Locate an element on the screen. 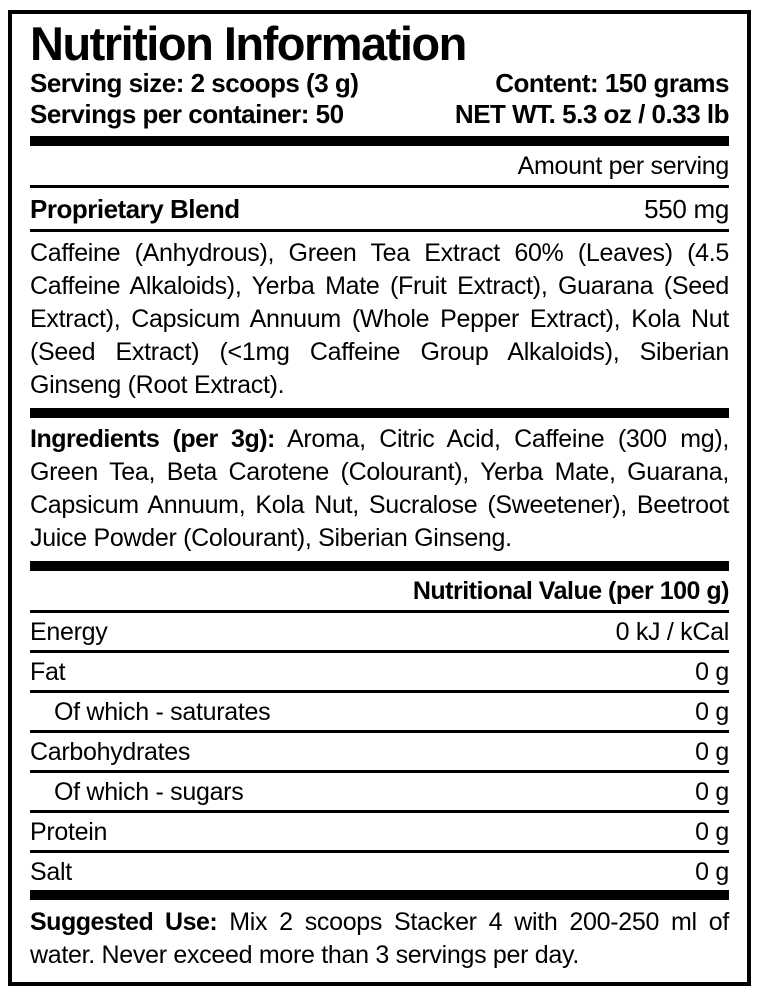 The height and width of the screenshot is (1000, 759). servings-per-container: Servings per container: 50 is located at coordinates (187, 113).